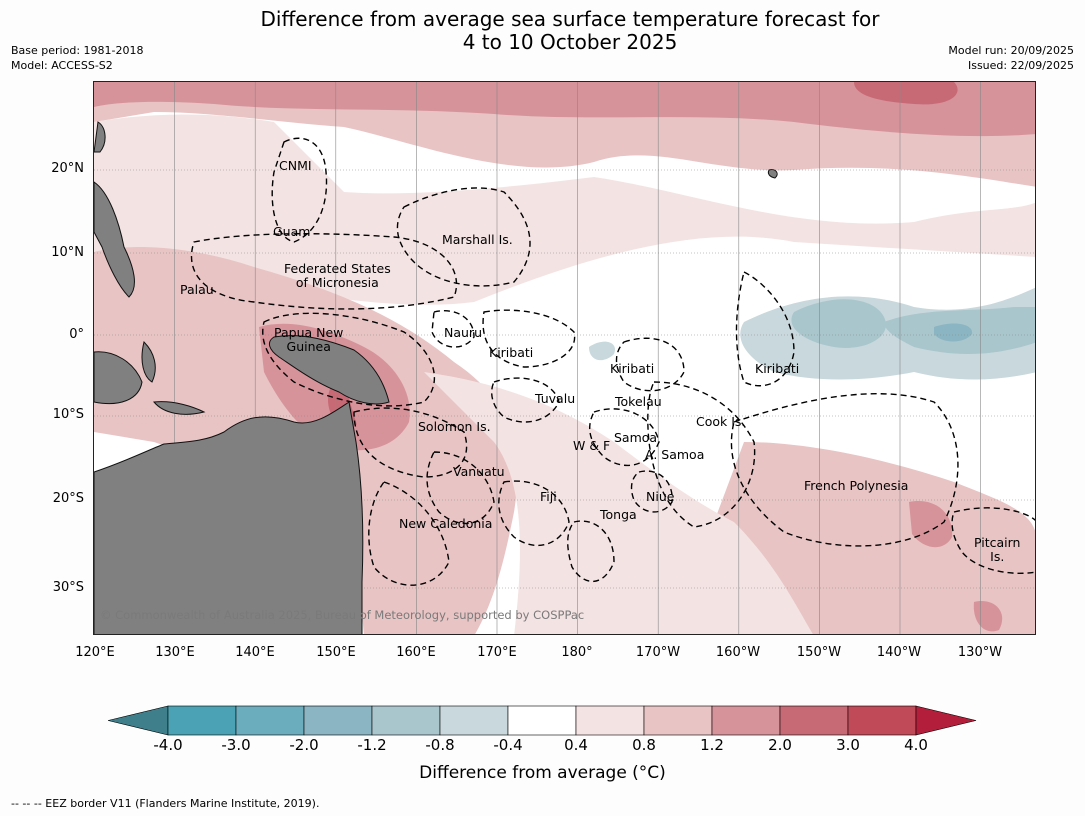  What do you see at coordinates (508, 745) in the screenshot?
I see `cbar-tick-5: -0.4` at bounding box center [508, 745].